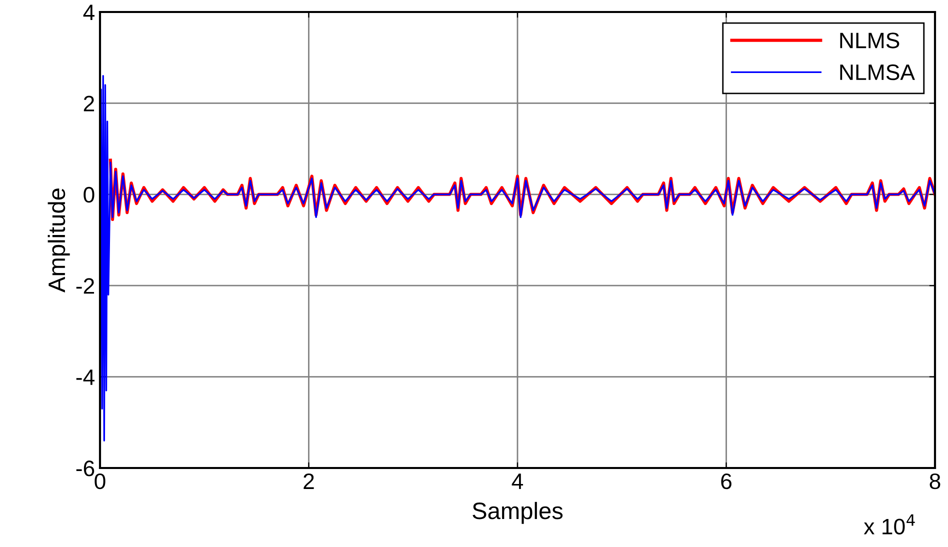 This screenshot has width=948, height=547. What do you see at coordinates (59, 240) in the screenshot?
I see `y-axis-title: Amplitude` at bounding box center [59, 240].